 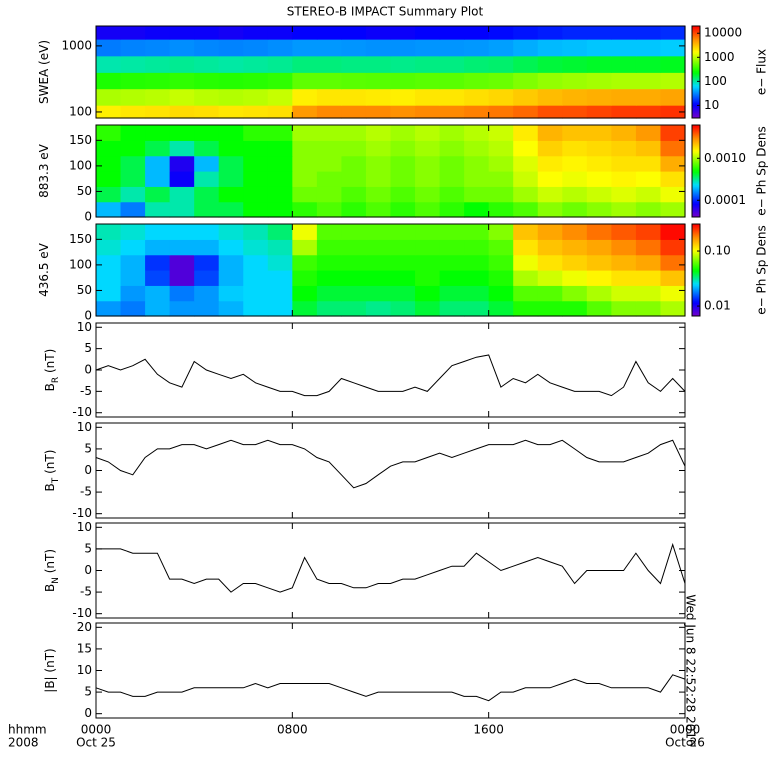 I want to click on data-line, so click(x=390, y=464).